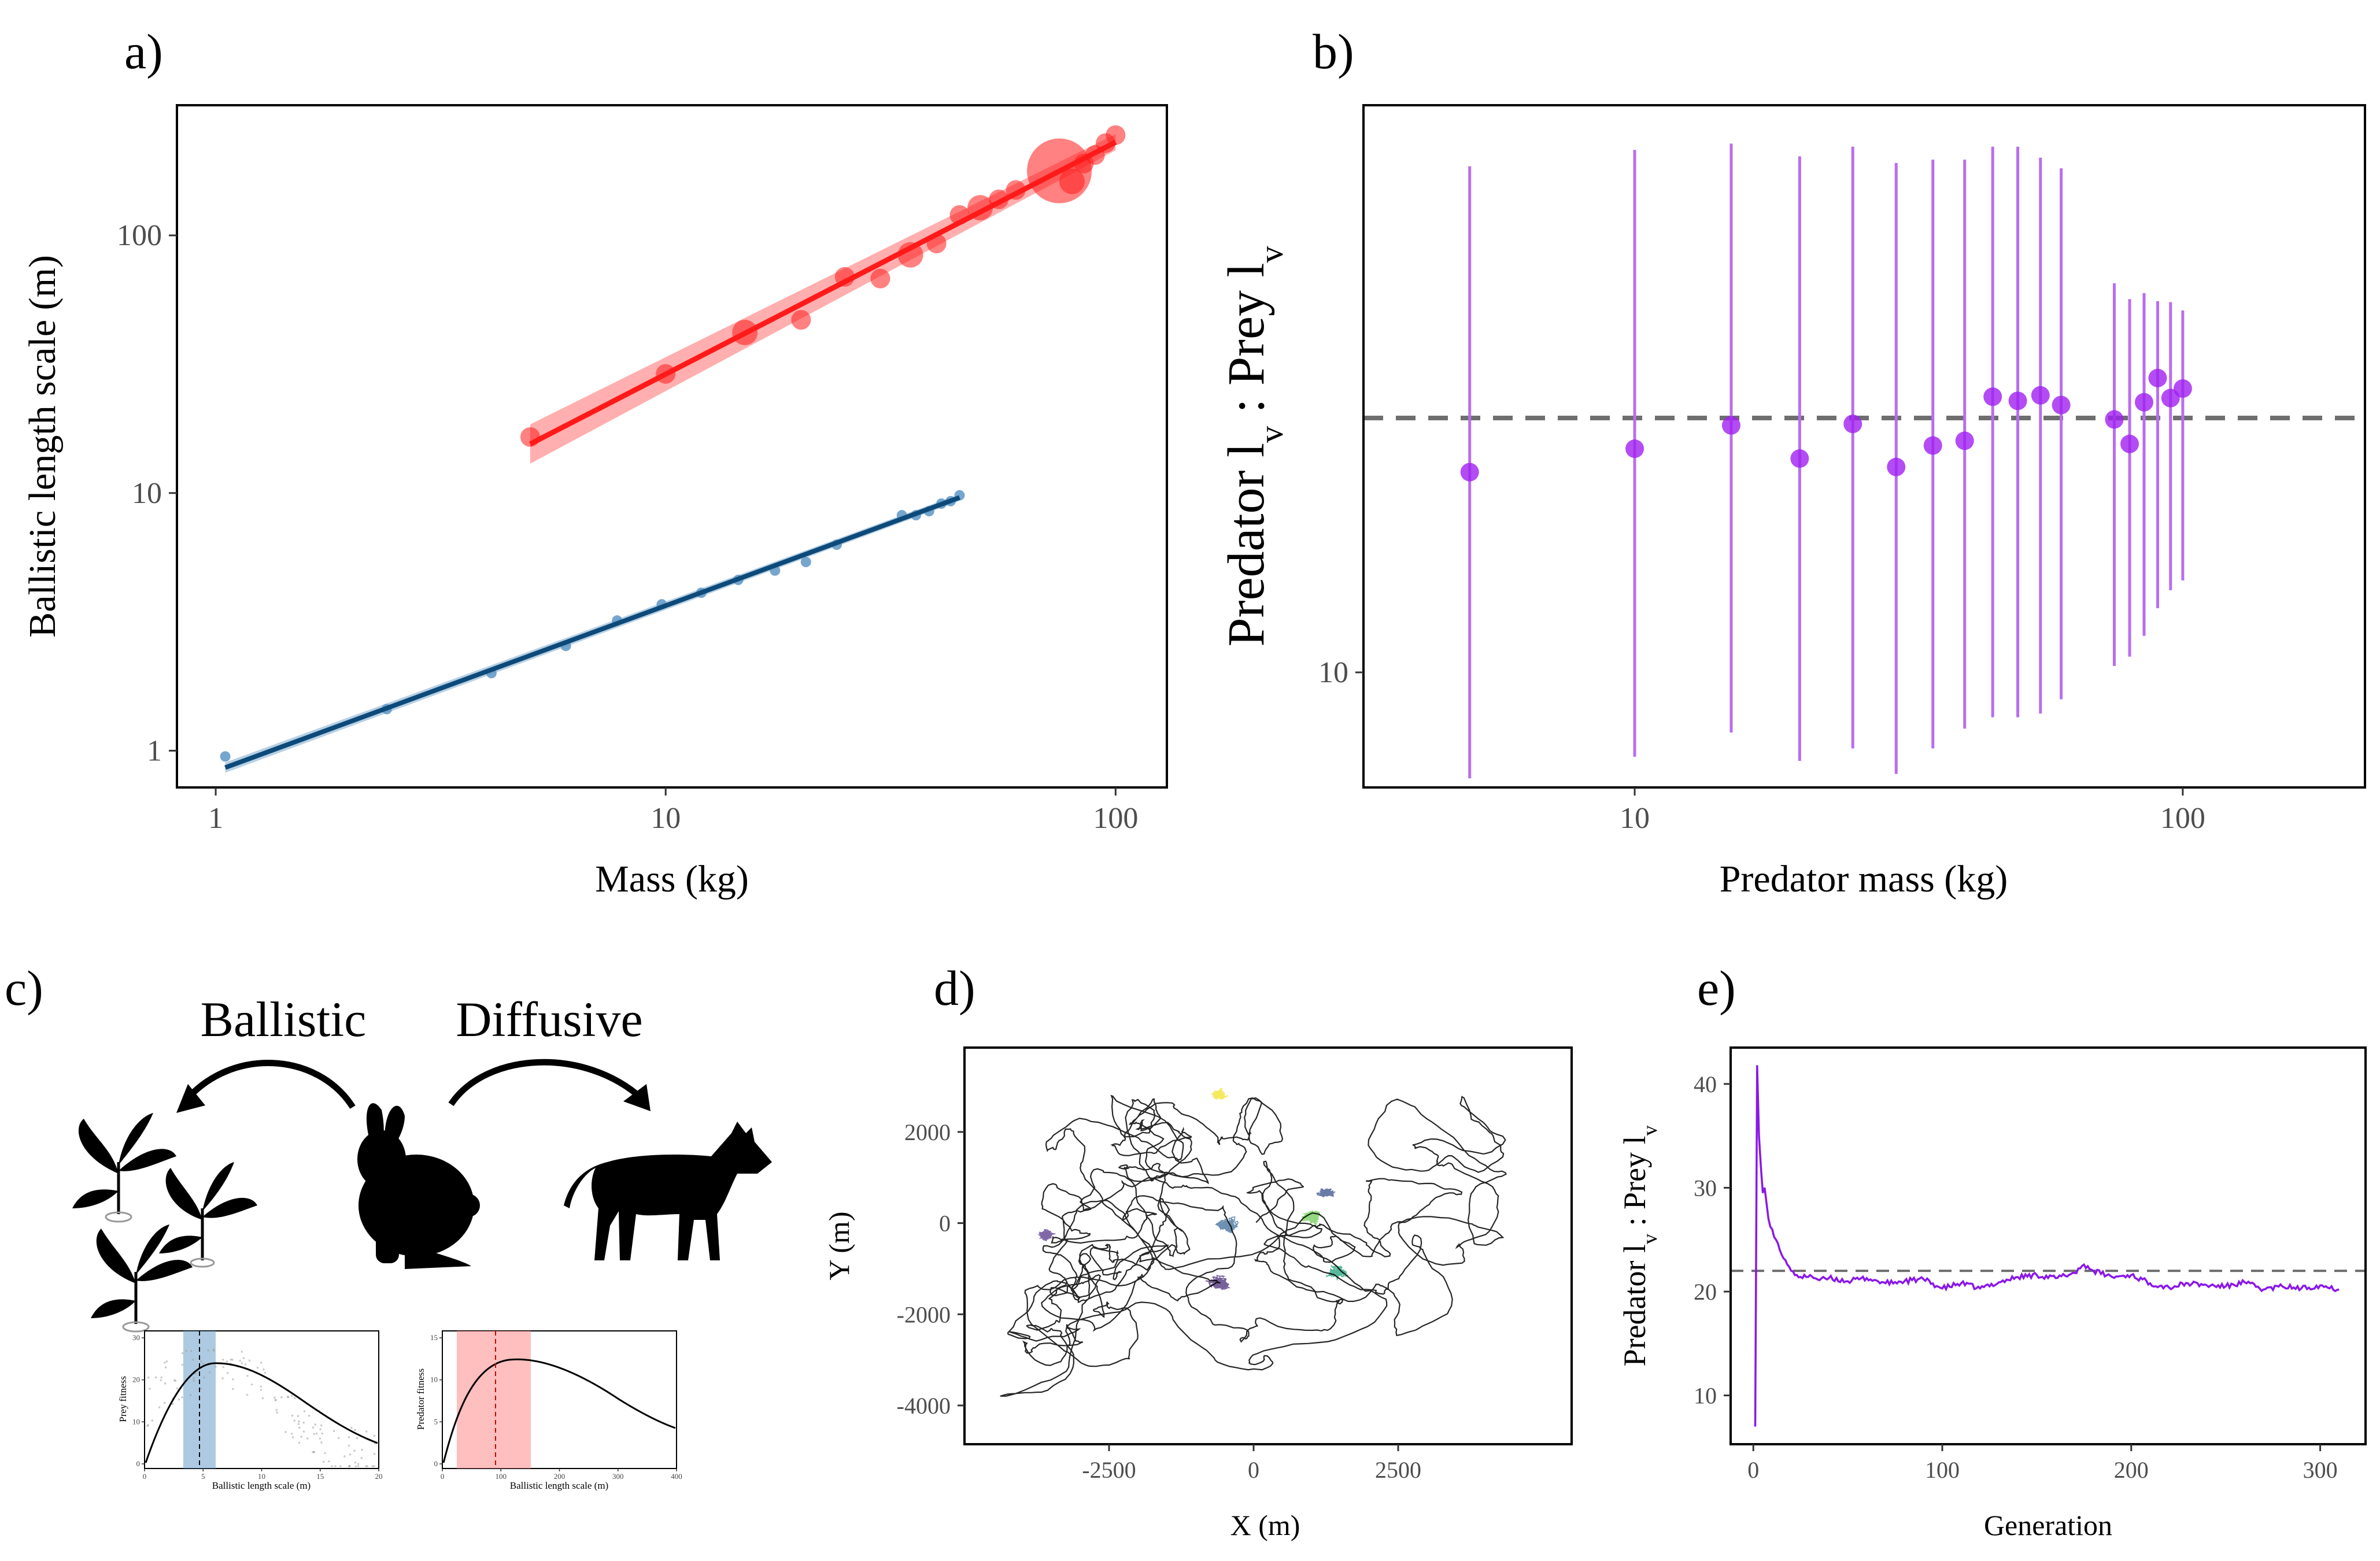  What do you see at coordinates (418, 1186) in the screenshot?
I see `rabbit-icon` at bounding box center [418, 1186].